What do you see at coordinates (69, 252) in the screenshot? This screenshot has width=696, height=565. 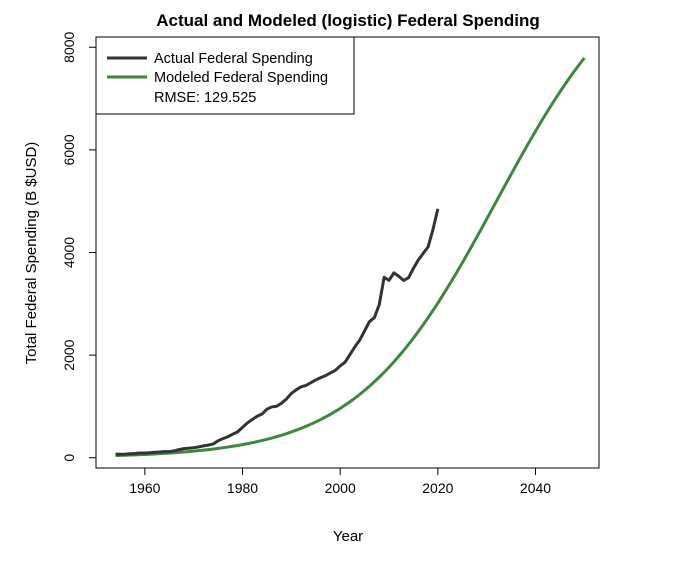 I see `y-tick-label: 4000` at bounding box center [69, 252].